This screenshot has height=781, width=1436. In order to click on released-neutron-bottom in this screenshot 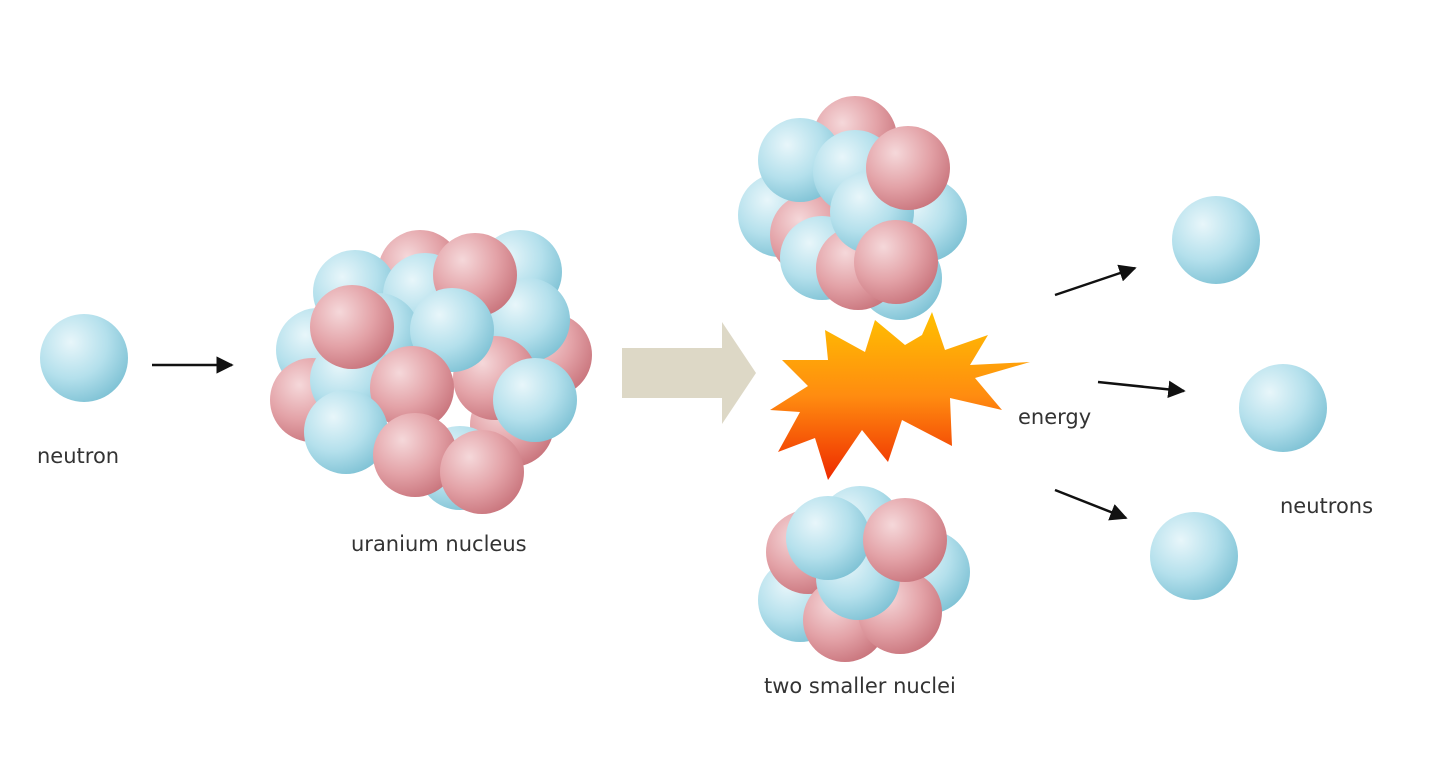, I will do `click(1194, 556)`.